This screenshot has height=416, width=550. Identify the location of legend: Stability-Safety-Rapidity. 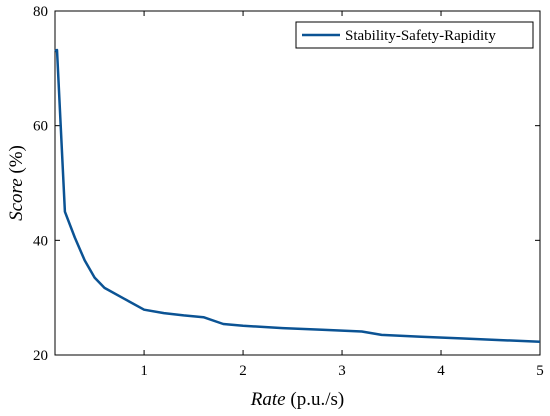
(414, 35).